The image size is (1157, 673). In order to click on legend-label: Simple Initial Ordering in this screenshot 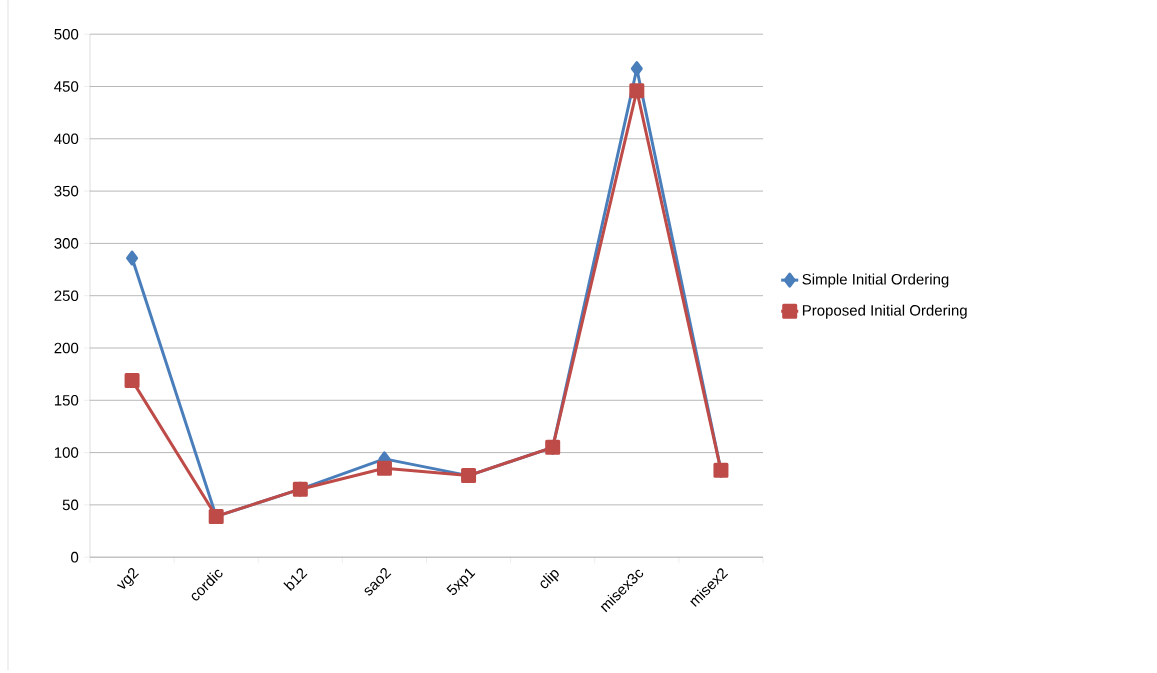, I will do `click(875, 280)`.